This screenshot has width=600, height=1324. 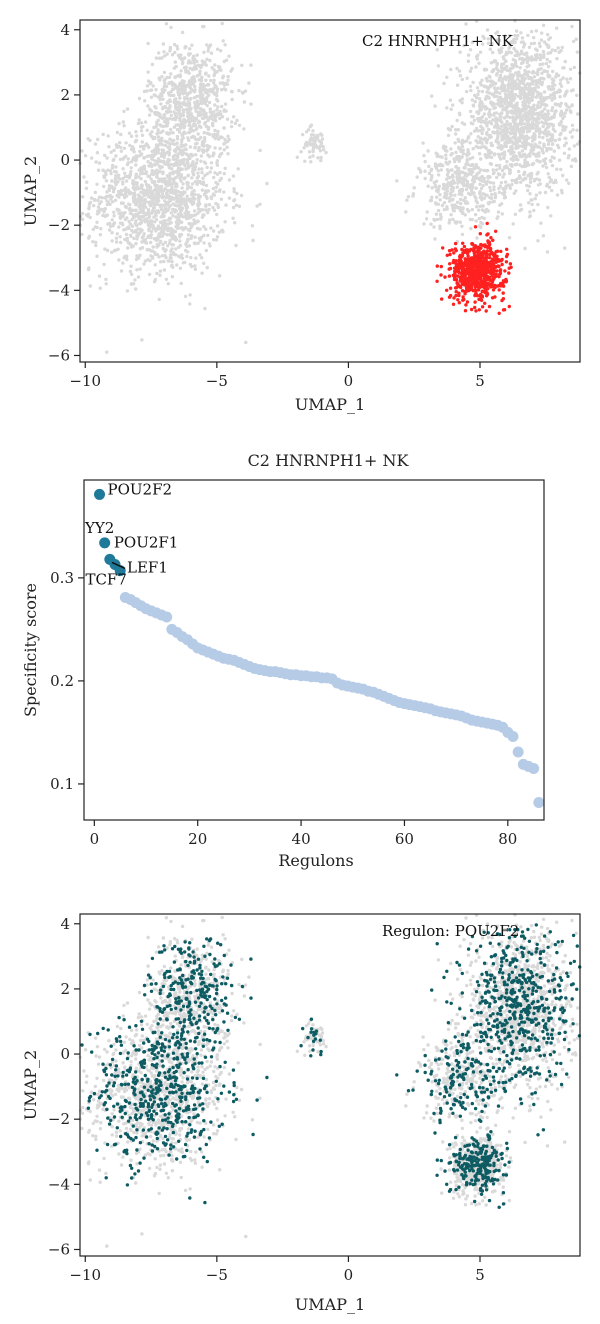 I want to click on regulon-point, so click(x=518, y=752).